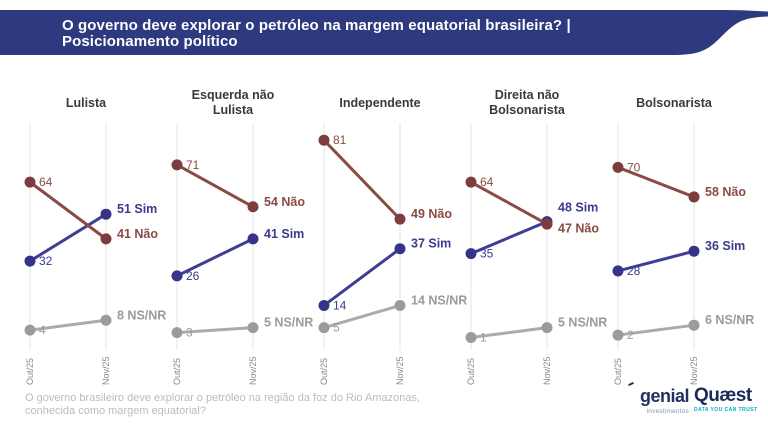  Describe the element at coordinates (380, 102) in the screenshot. I see `panel-title: Independente` at that location.